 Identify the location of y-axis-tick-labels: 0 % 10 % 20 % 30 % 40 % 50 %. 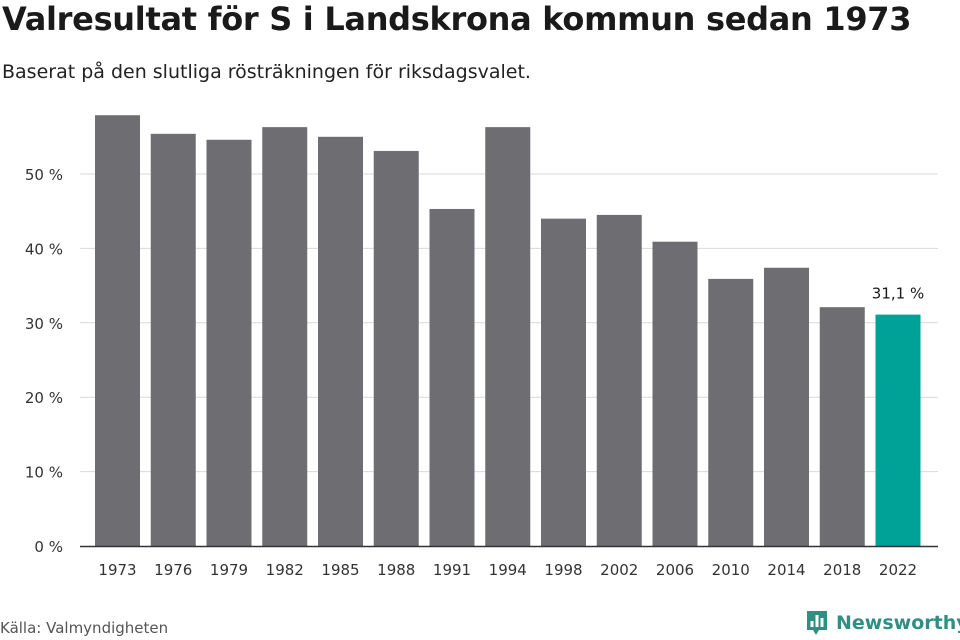
(44, 361).